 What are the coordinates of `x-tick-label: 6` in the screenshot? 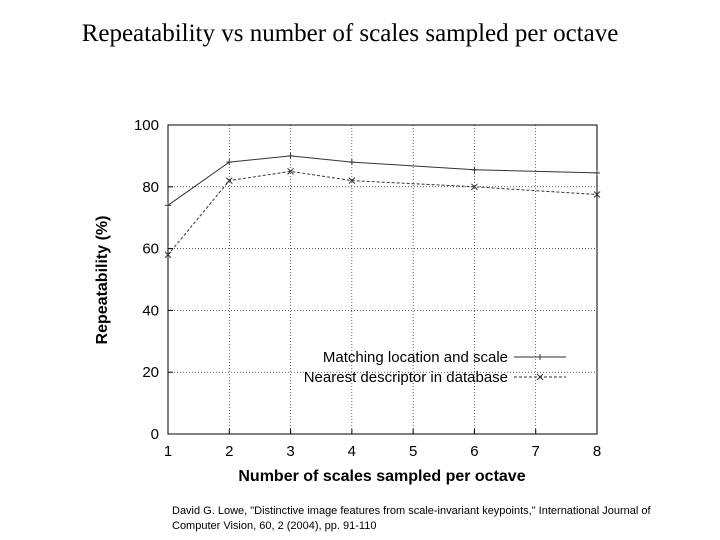 It's located at (474, 451).